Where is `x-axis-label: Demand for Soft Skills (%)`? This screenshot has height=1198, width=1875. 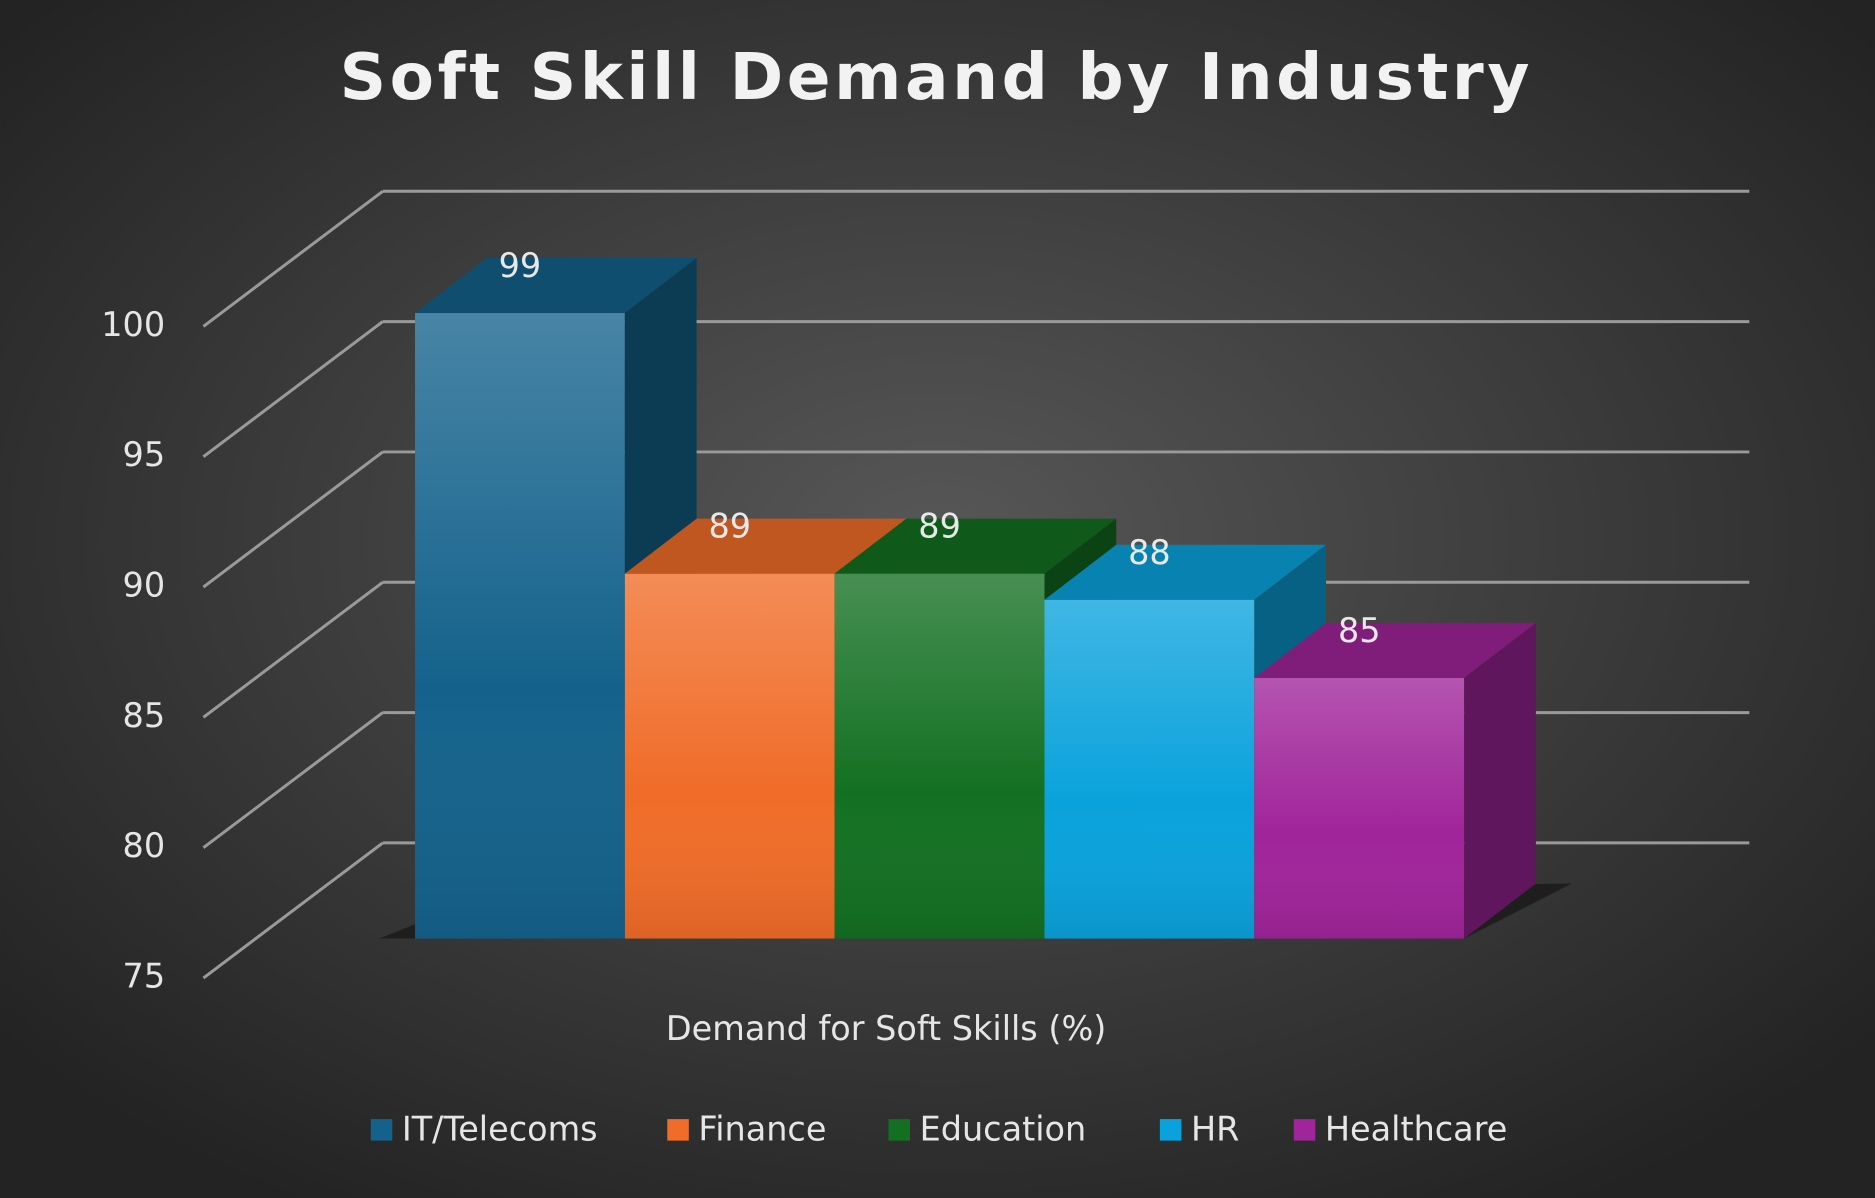 x-axis-label: Demand for Soft Skills (%) is located at coordinates (886, 1028).